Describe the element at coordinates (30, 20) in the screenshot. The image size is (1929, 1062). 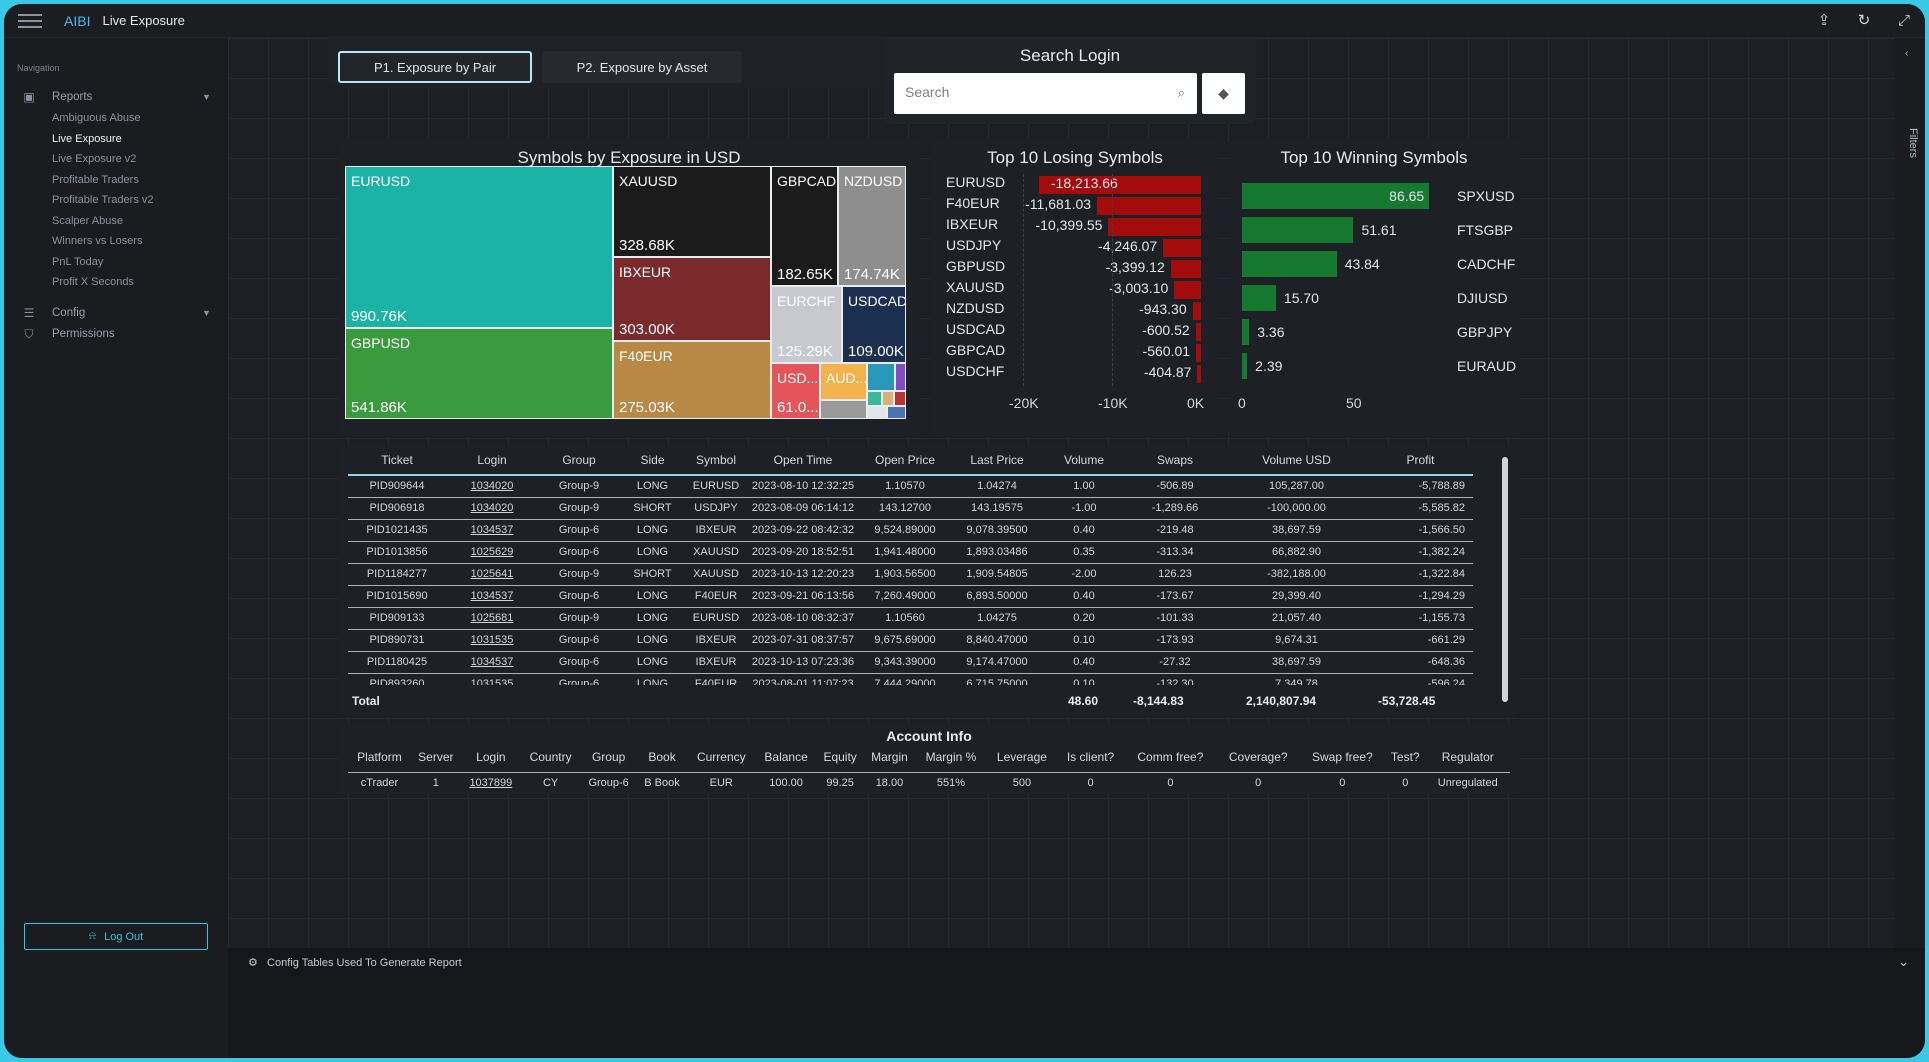
I see `hamburger-menu-icon` at that location.